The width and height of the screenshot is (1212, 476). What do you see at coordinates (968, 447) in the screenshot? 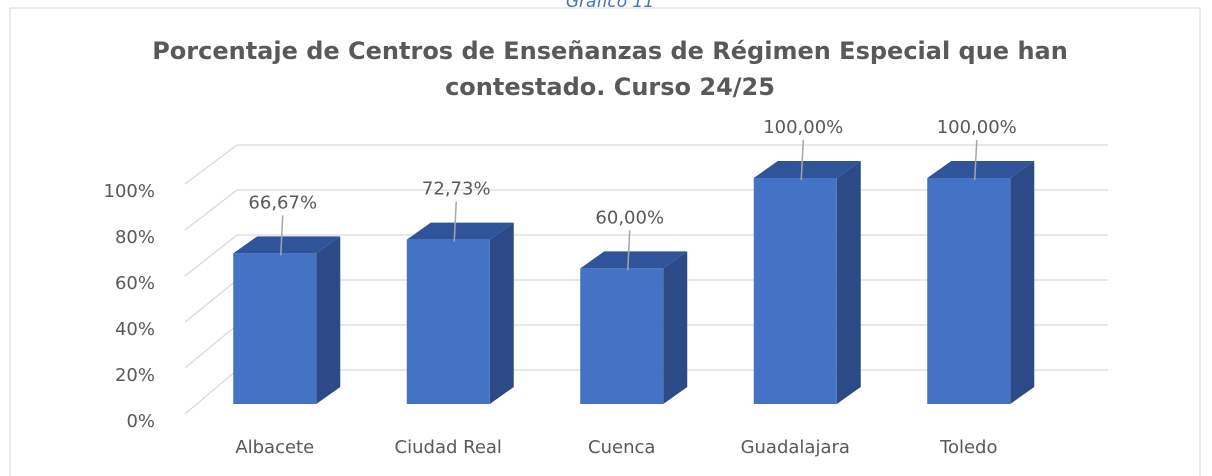
I see `x-tick-label: Toledo` at bounding box center [968, 447].